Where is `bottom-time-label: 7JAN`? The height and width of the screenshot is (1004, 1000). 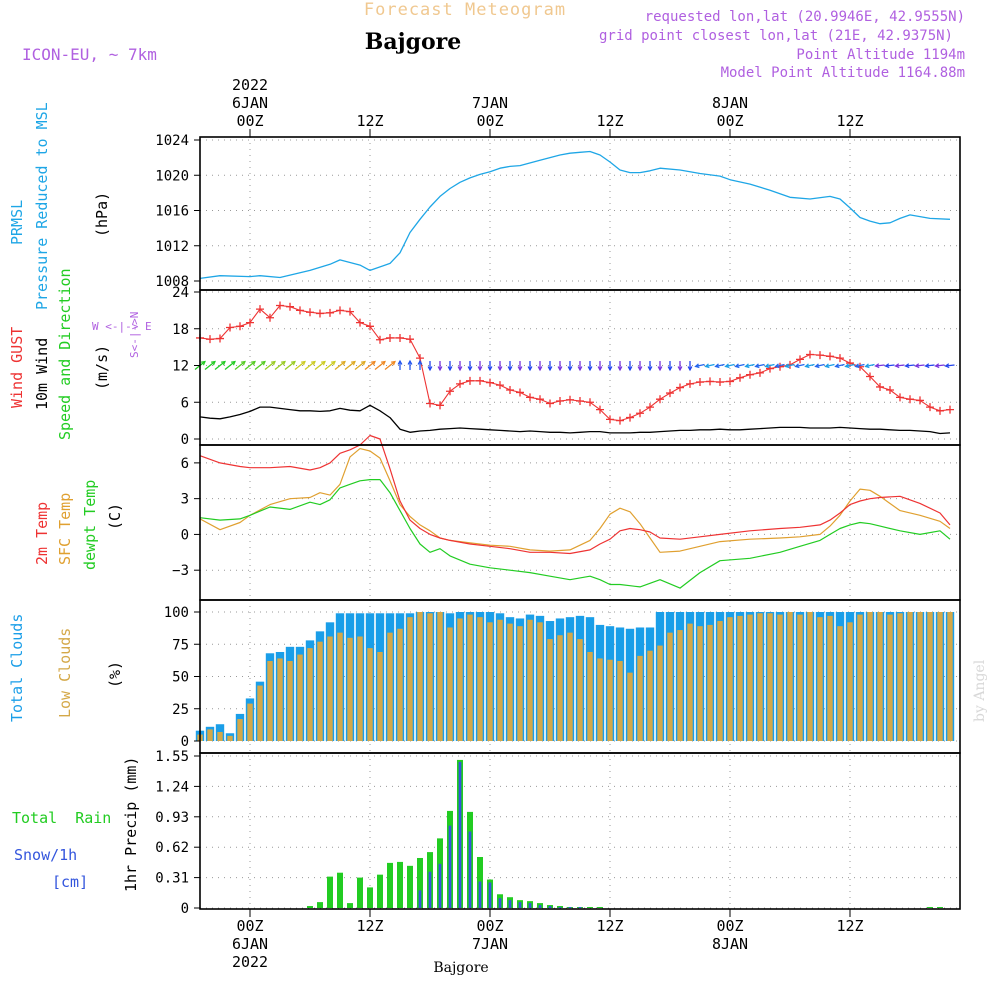 bottom-time-label: 7JAN is located at coordinates (490, 944).